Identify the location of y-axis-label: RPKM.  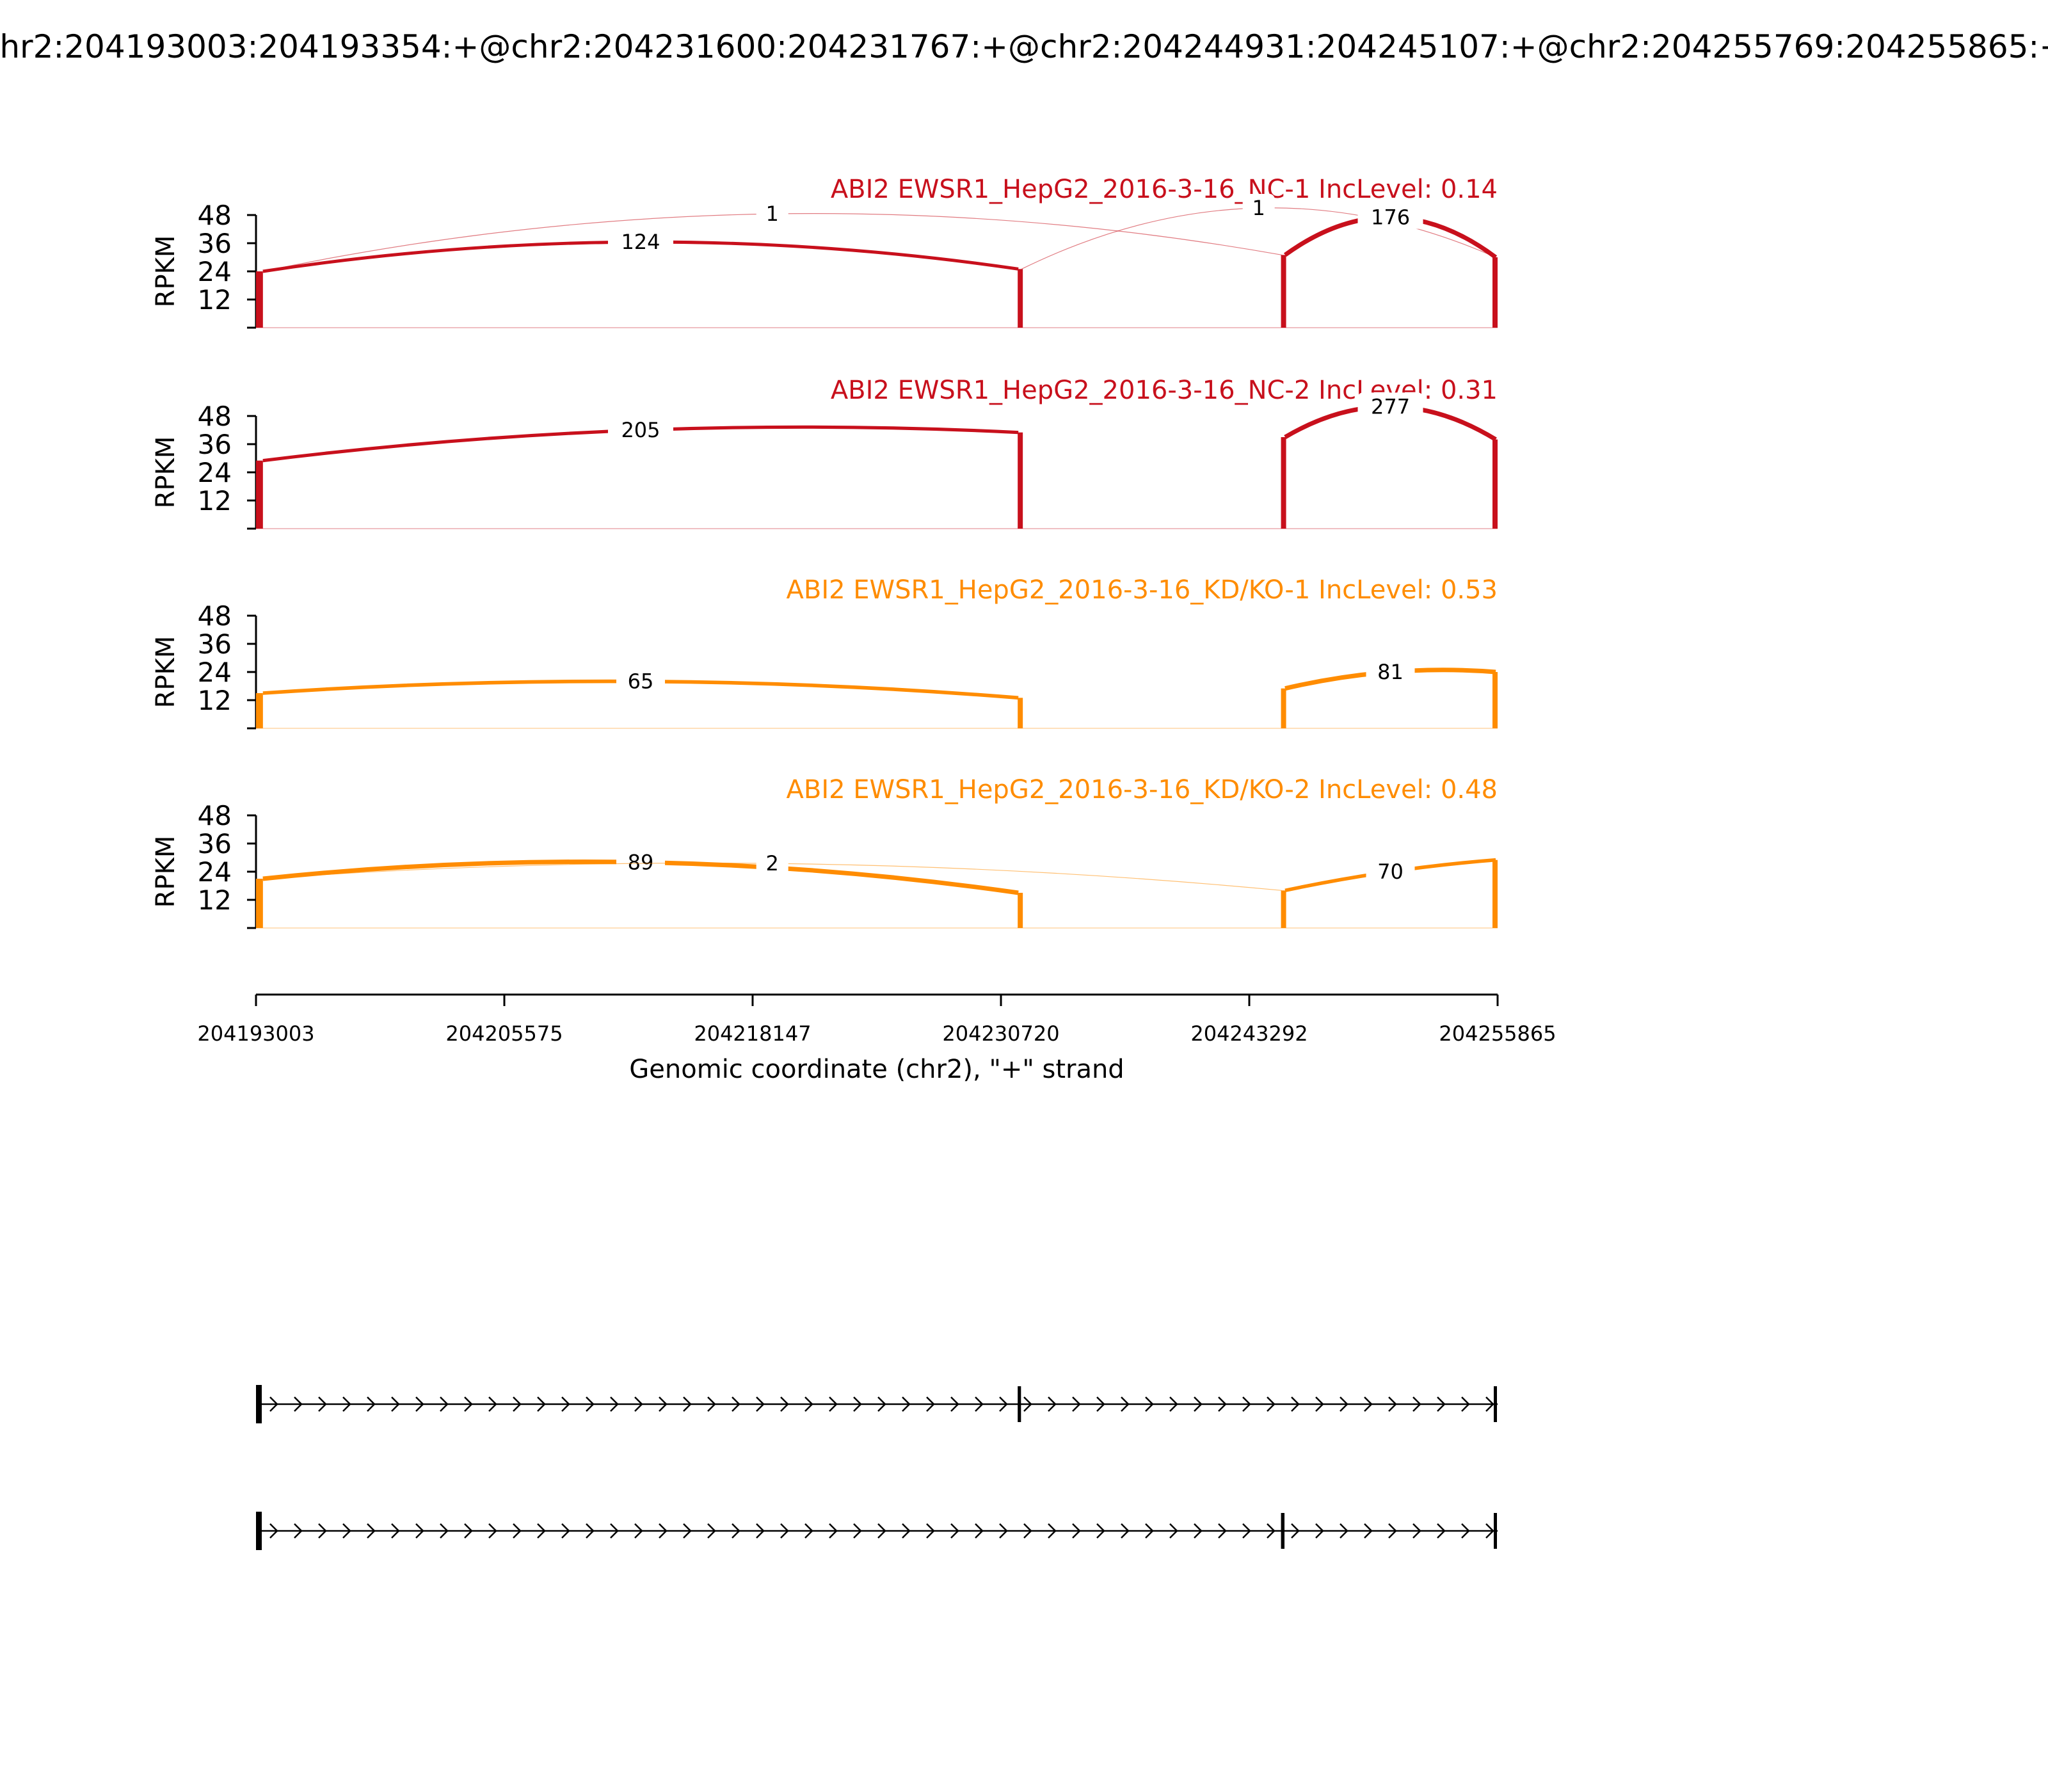
(165, 672).